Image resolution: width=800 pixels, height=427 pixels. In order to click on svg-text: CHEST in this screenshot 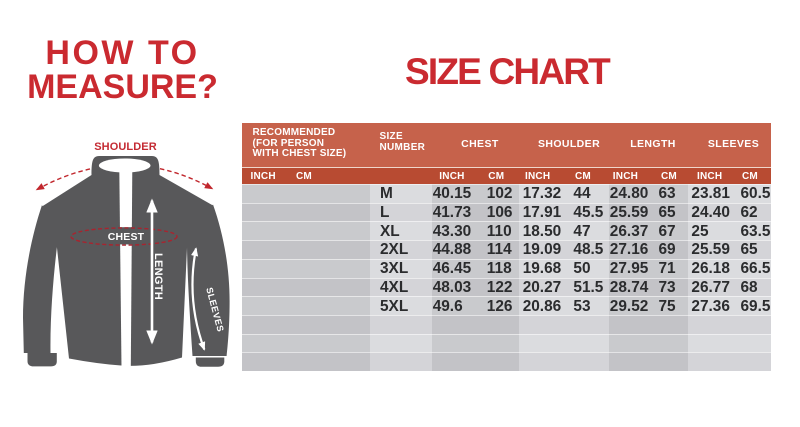, I will do `click(126, 237)`.